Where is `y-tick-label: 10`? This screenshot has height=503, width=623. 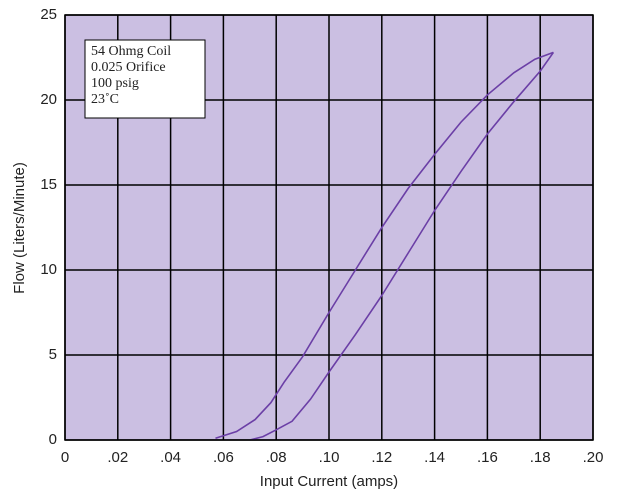
y-tick-label: 10 is located at coordinates (48, 269).